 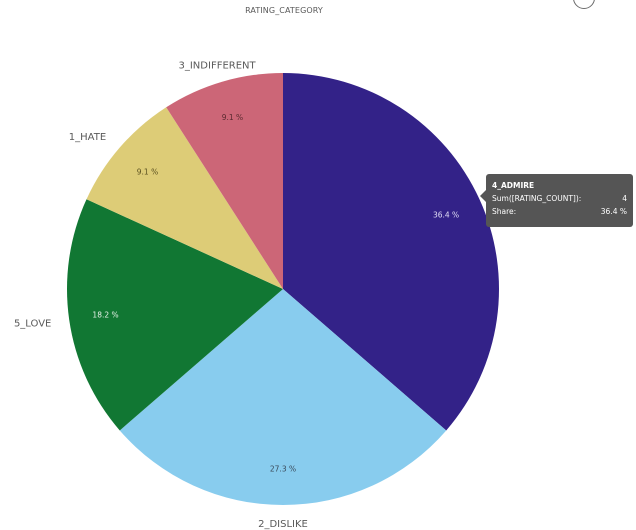 I want to click on slice-value-label: 27.3 %, so click(x=283, y=468).